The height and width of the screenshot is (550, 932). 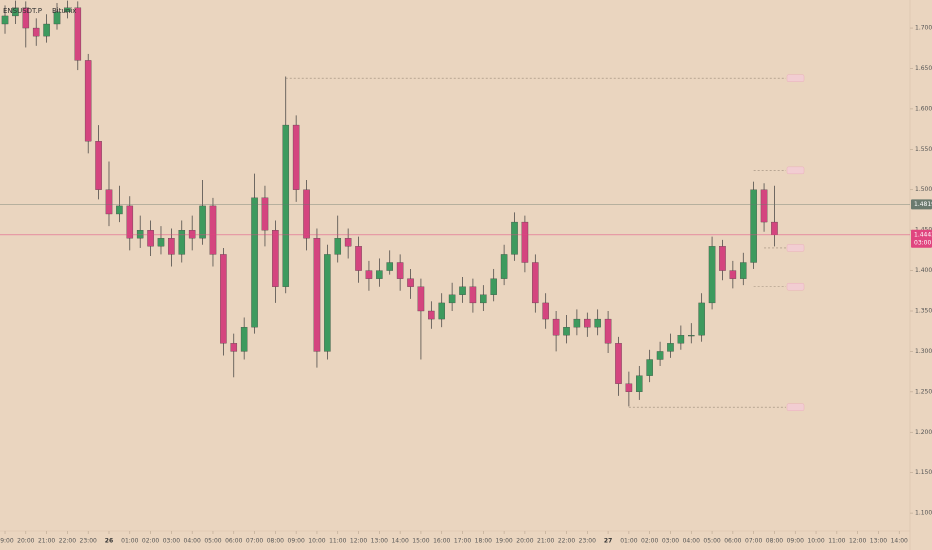 What do you see at coordinates (923, 234) in the screenshot?
I see `price-tag-label: 1.4443` at bounding box center [923, 234].